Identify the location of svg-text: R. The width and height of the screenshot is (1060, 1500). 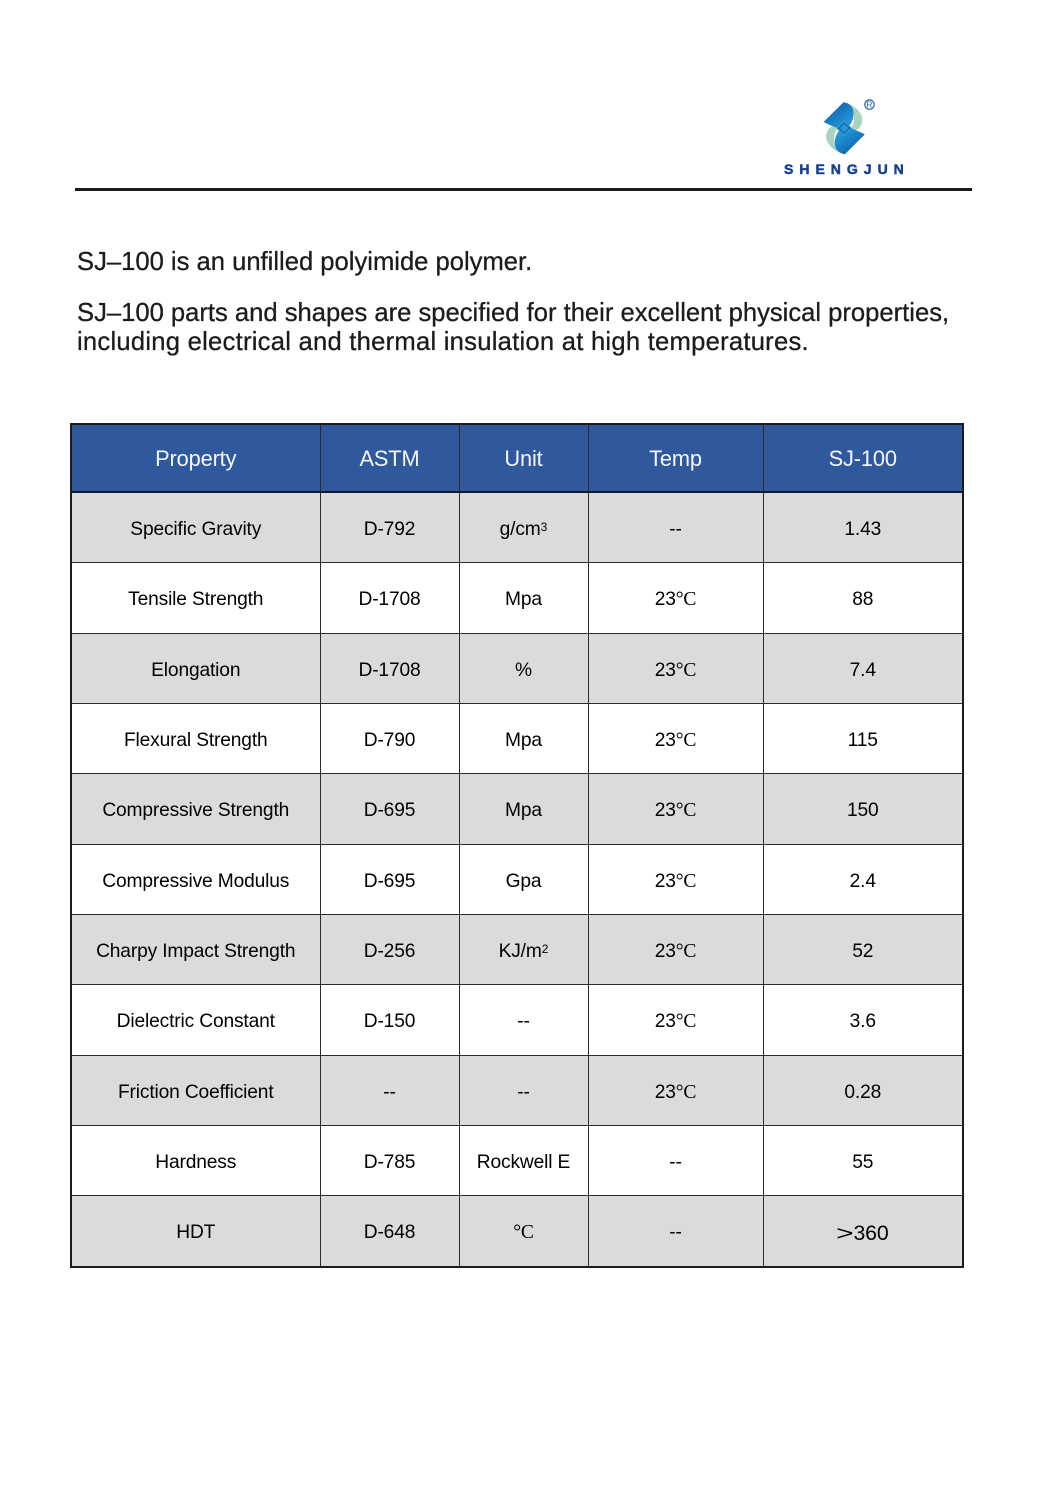
(870, 105).